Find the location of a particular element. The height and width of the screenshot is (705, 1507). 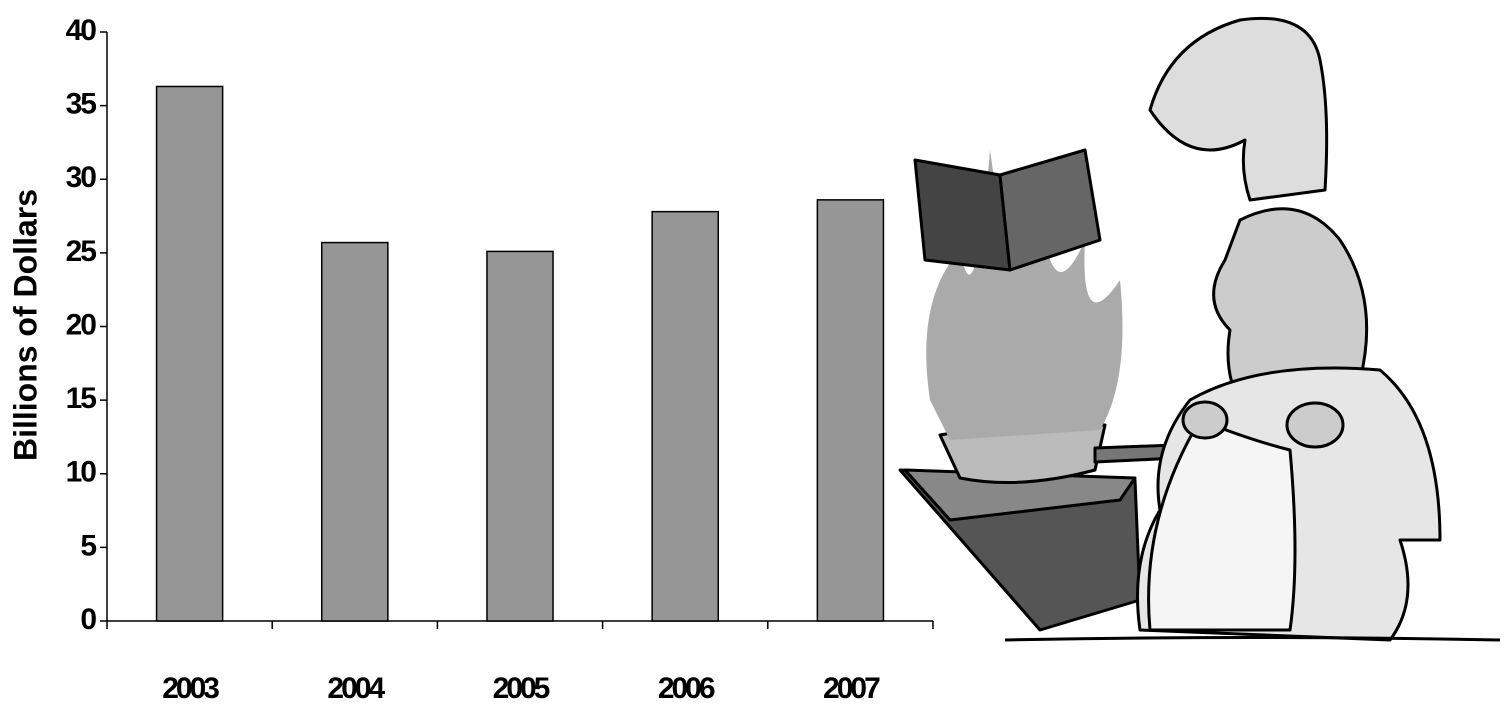

floor is located at coordinates (1252, 639).